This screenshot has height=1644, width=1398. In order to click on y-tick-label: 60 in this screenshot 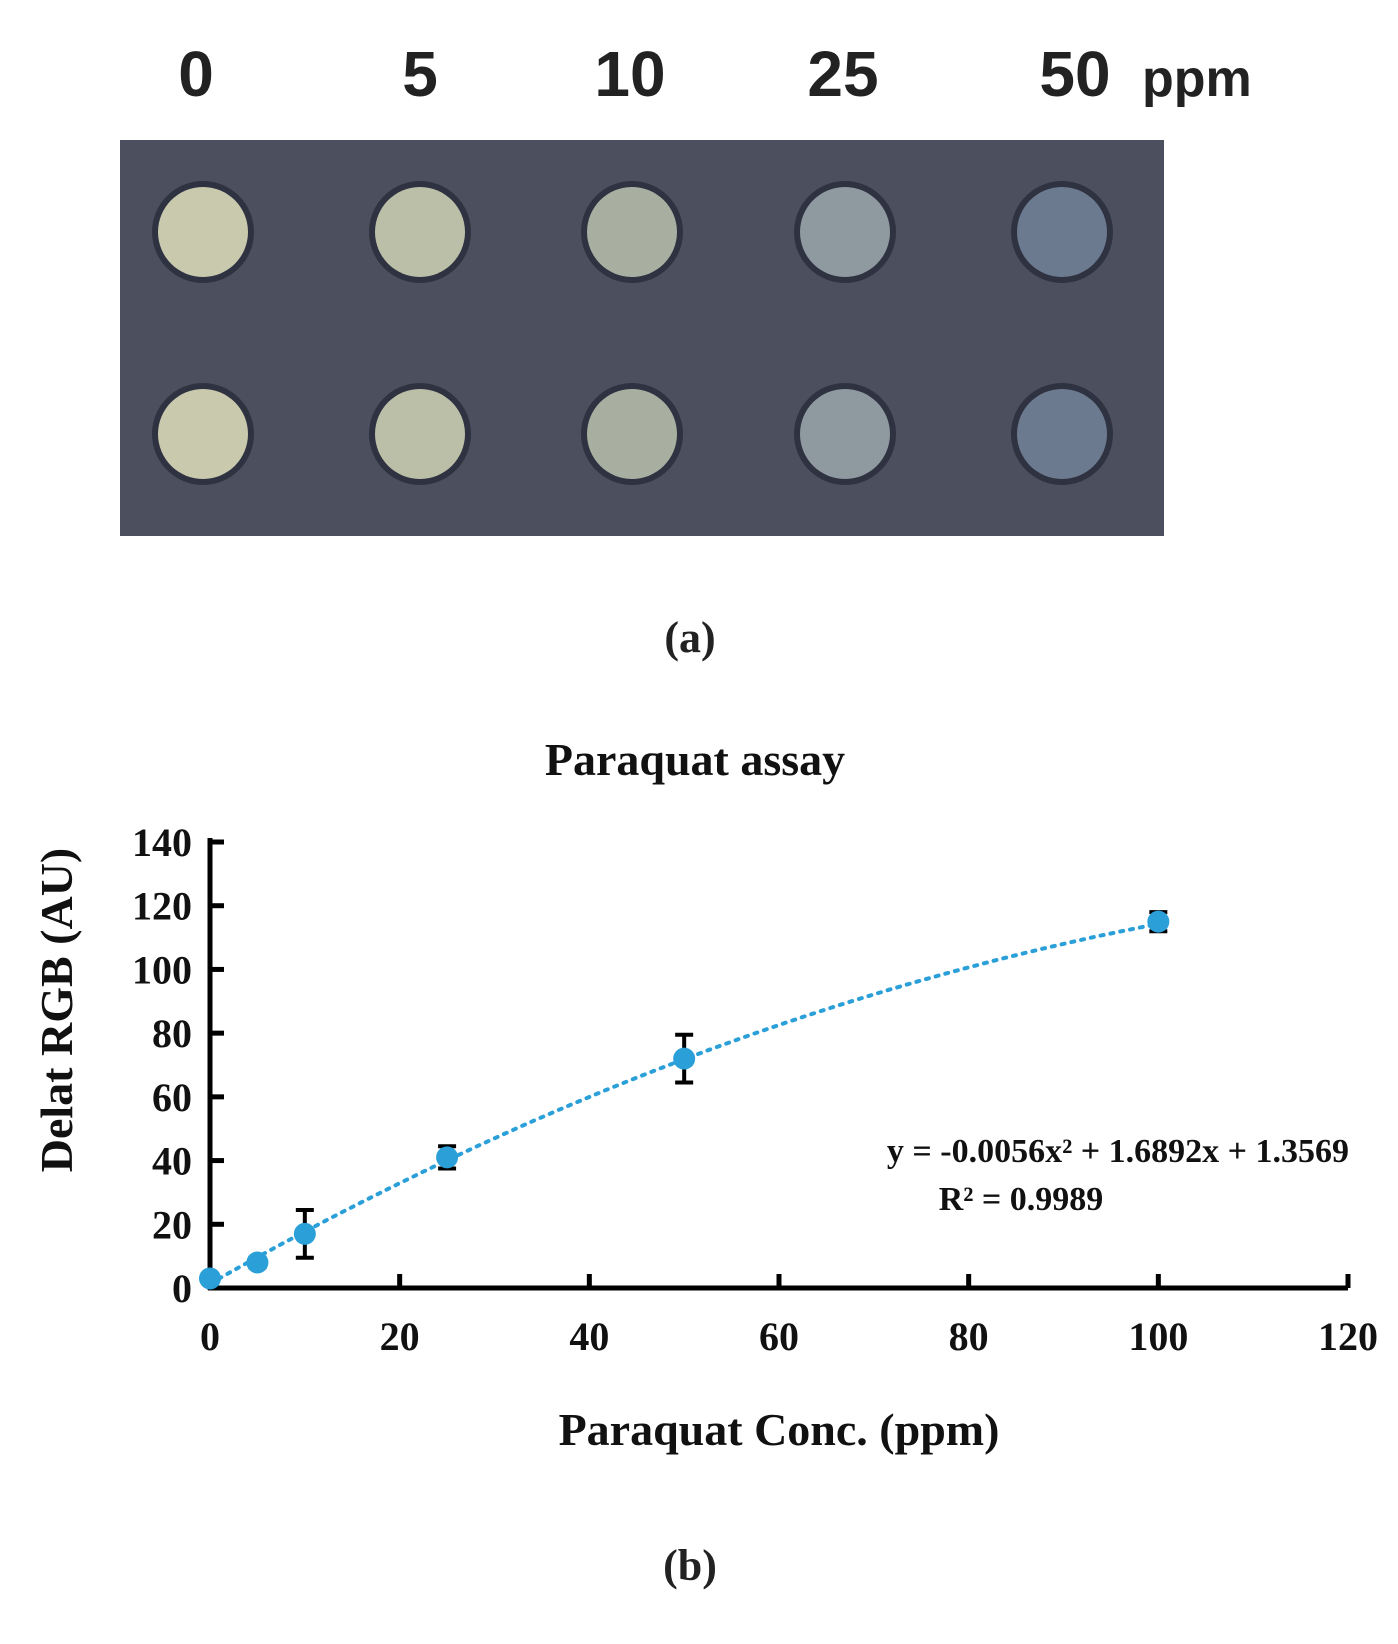, I will do `click(172, 1097)`.